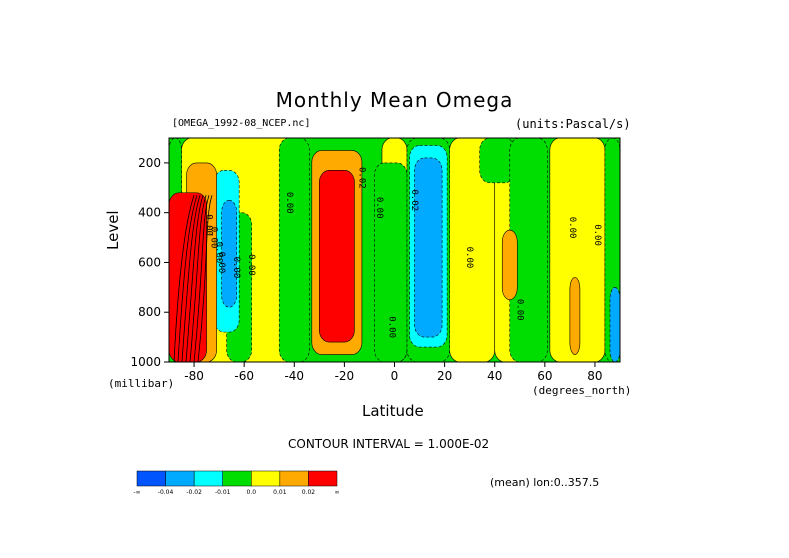  What do you see at coordinates (389, 444) in the screenshot?
I see `contour-interval-text: CONTOUR INTERVAL = 1.000E-02` at bounding box center [389, 444].